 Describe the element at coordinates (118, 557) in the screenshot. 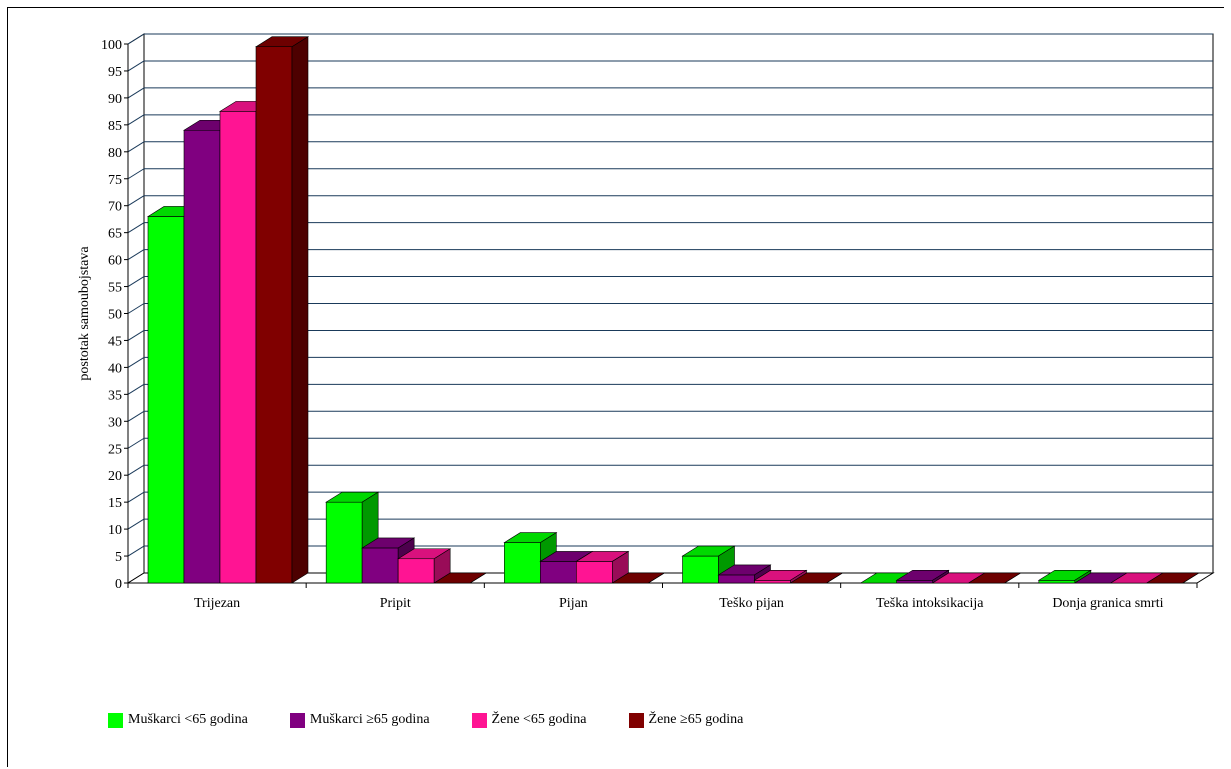

I see `y-tick-label: 5` at that location.